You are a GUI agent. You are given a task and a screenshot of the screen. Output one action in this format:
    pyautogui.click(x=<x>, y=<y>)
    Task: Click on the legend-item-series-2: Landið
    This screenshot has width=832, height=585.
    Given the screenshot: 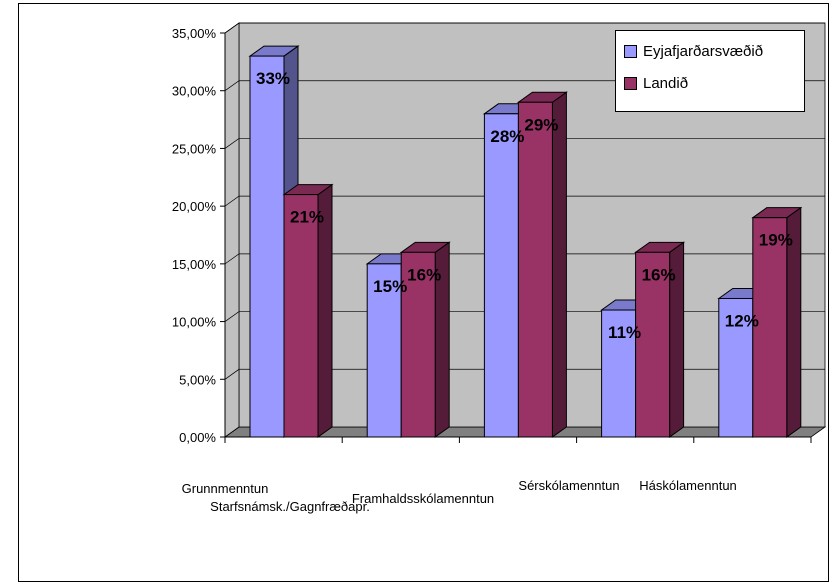 What is the action you would take?
    pyautogui.click(x=656, y=83)
    